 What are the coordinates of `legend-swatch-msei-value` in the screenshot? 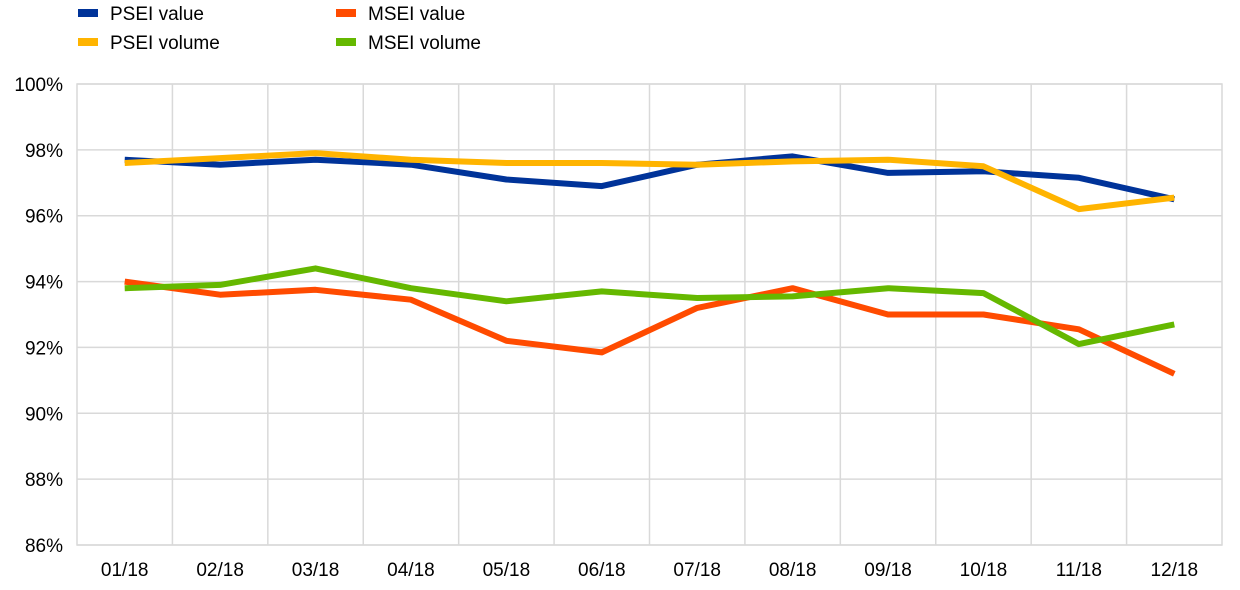 It's located at (346, 13).